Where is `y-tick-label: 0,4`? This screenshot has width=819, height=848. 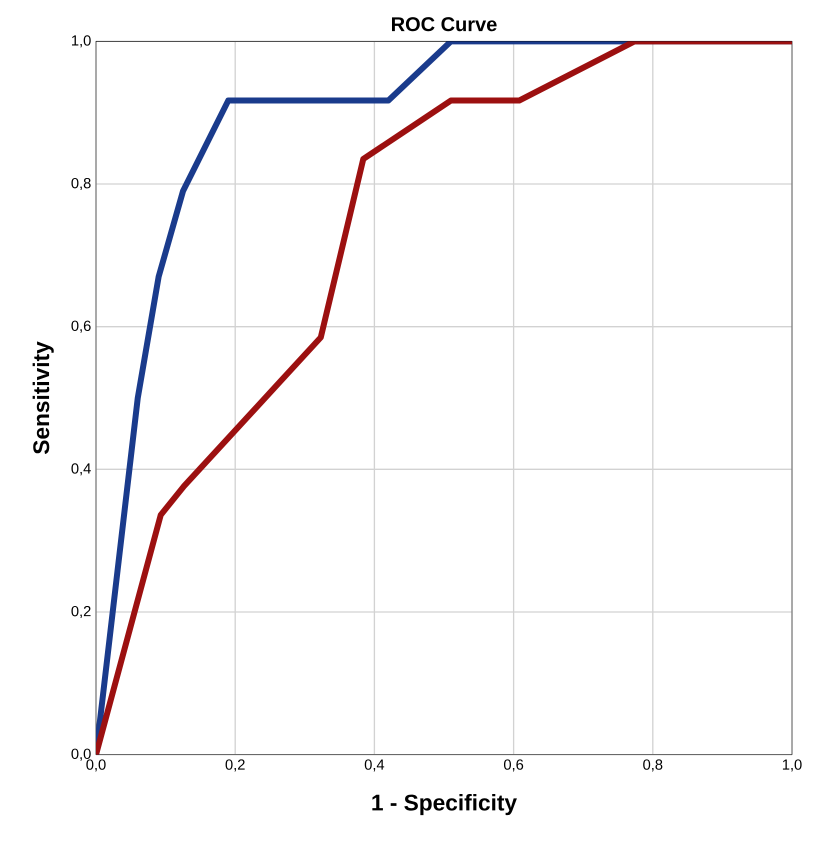 y-tick-label: 0,4 is located at coordinates (82, 469).